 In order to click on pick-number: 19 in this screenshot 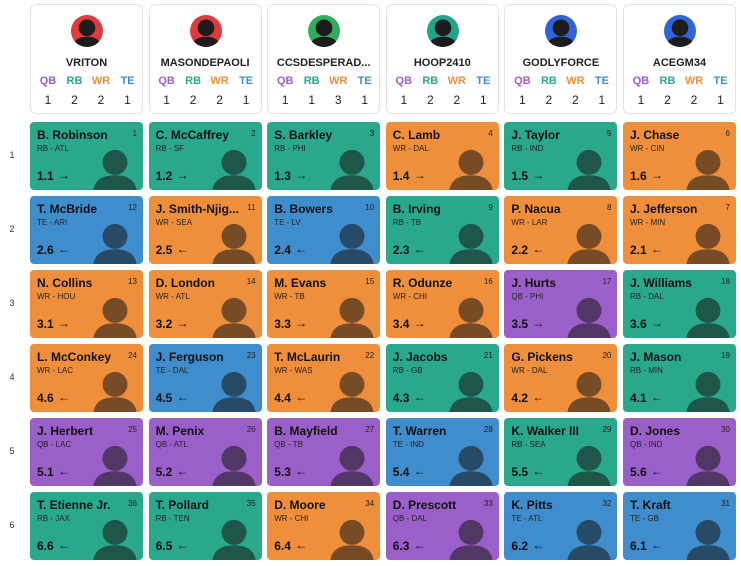, I will do `click(725, 355)`.